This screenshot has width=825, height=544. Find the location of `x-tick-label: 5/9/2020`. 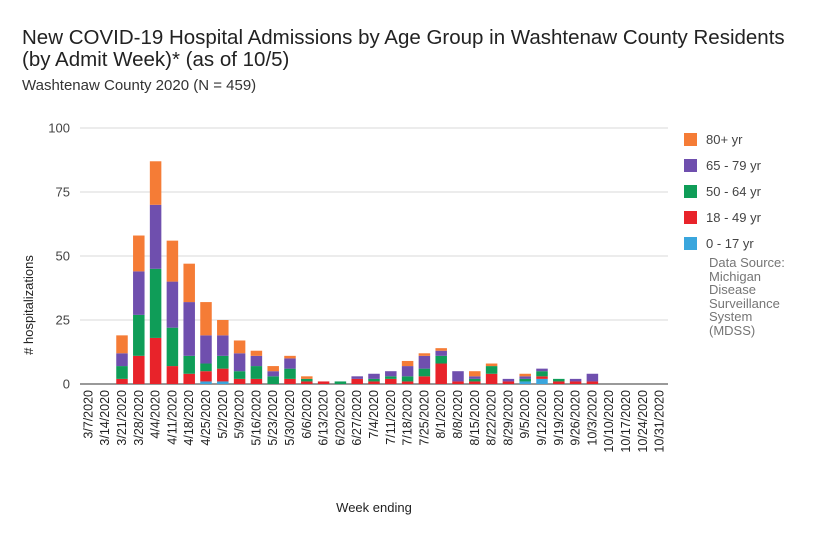

x-tick-label: 5/9/2020 is located at coordinates (240, 414).